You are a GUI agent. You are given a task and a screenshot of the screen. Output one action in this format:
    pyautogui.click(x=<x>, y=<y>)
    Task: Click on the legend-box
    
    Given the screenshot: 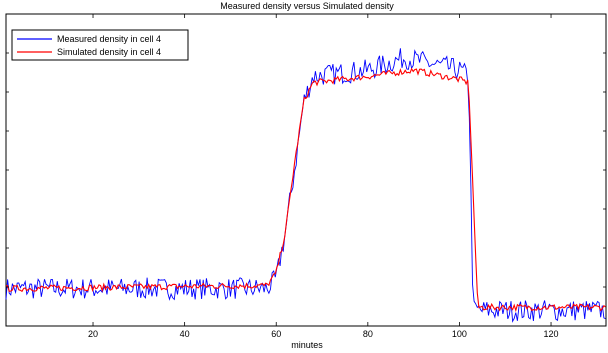 What is the action you would take?
    pyautogui.click(x=100, y=45)
    